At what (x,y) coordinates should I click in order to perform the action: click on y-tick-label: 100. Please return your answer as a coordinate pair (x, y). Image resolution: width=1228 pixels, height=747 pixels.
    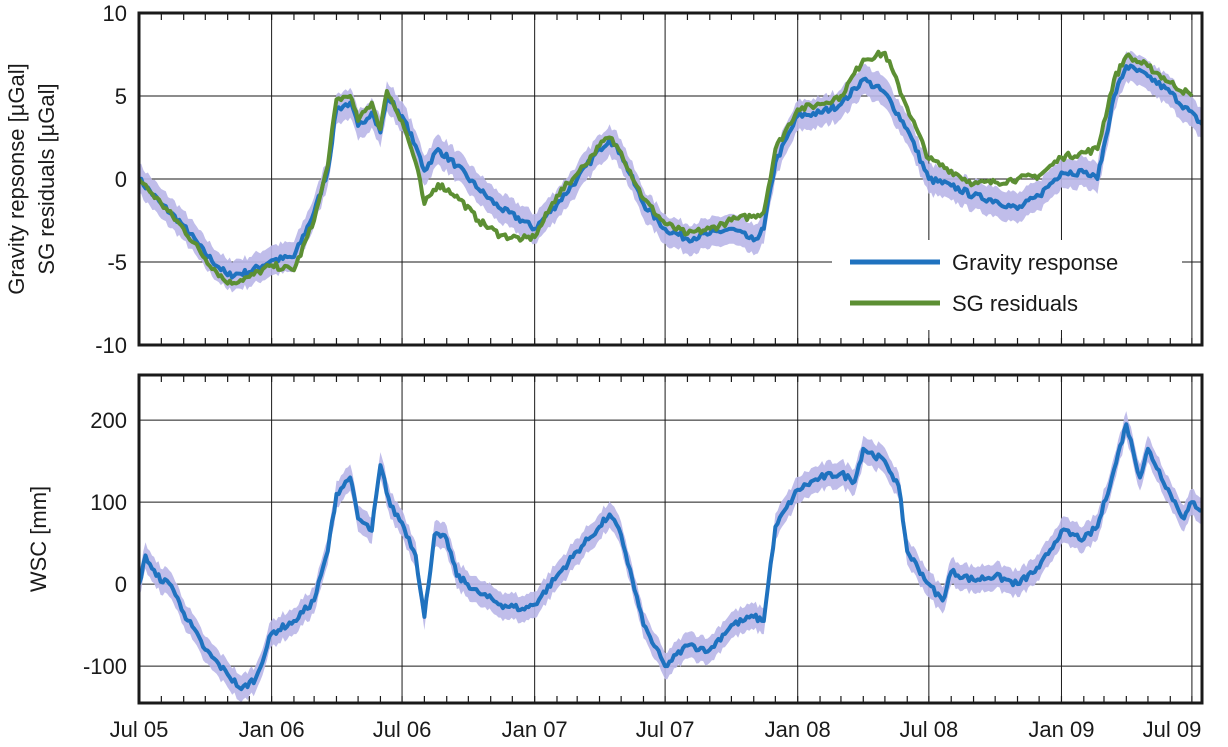
    Looking at the image, I should click on (108, 502).